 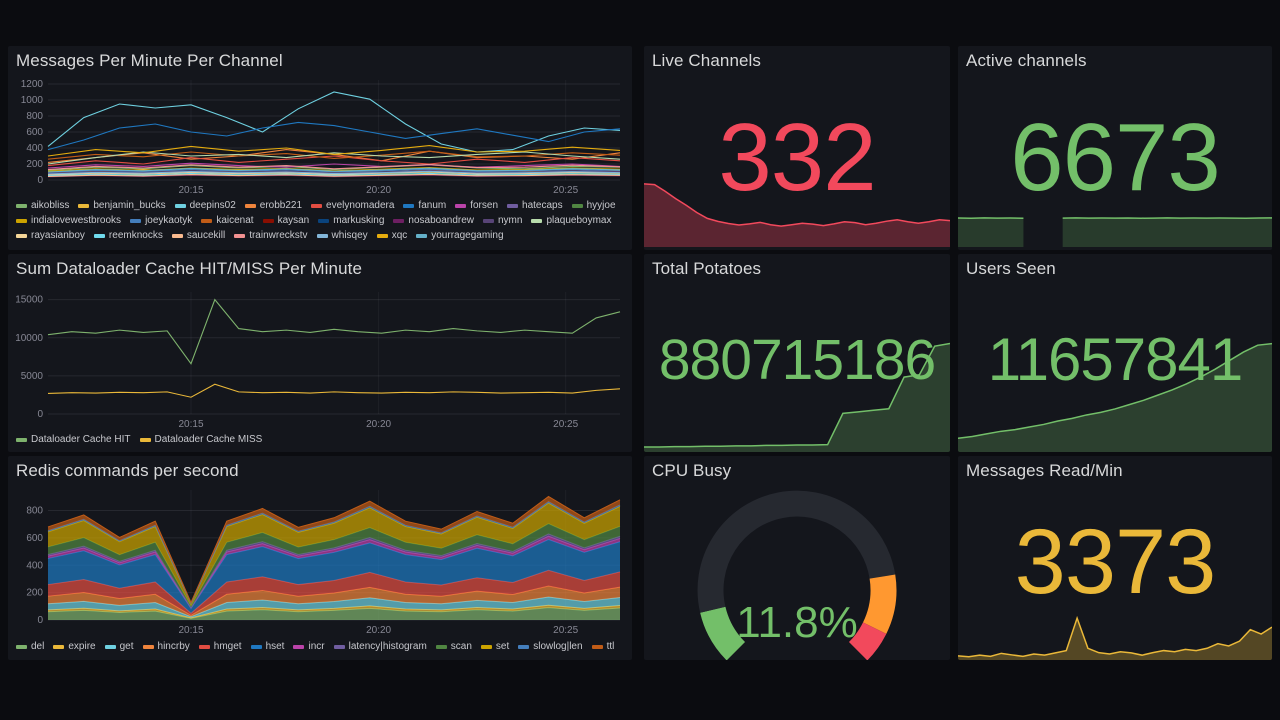 I want to click on legend-item-kaysan: kaysan, so click(x=285, y=221).